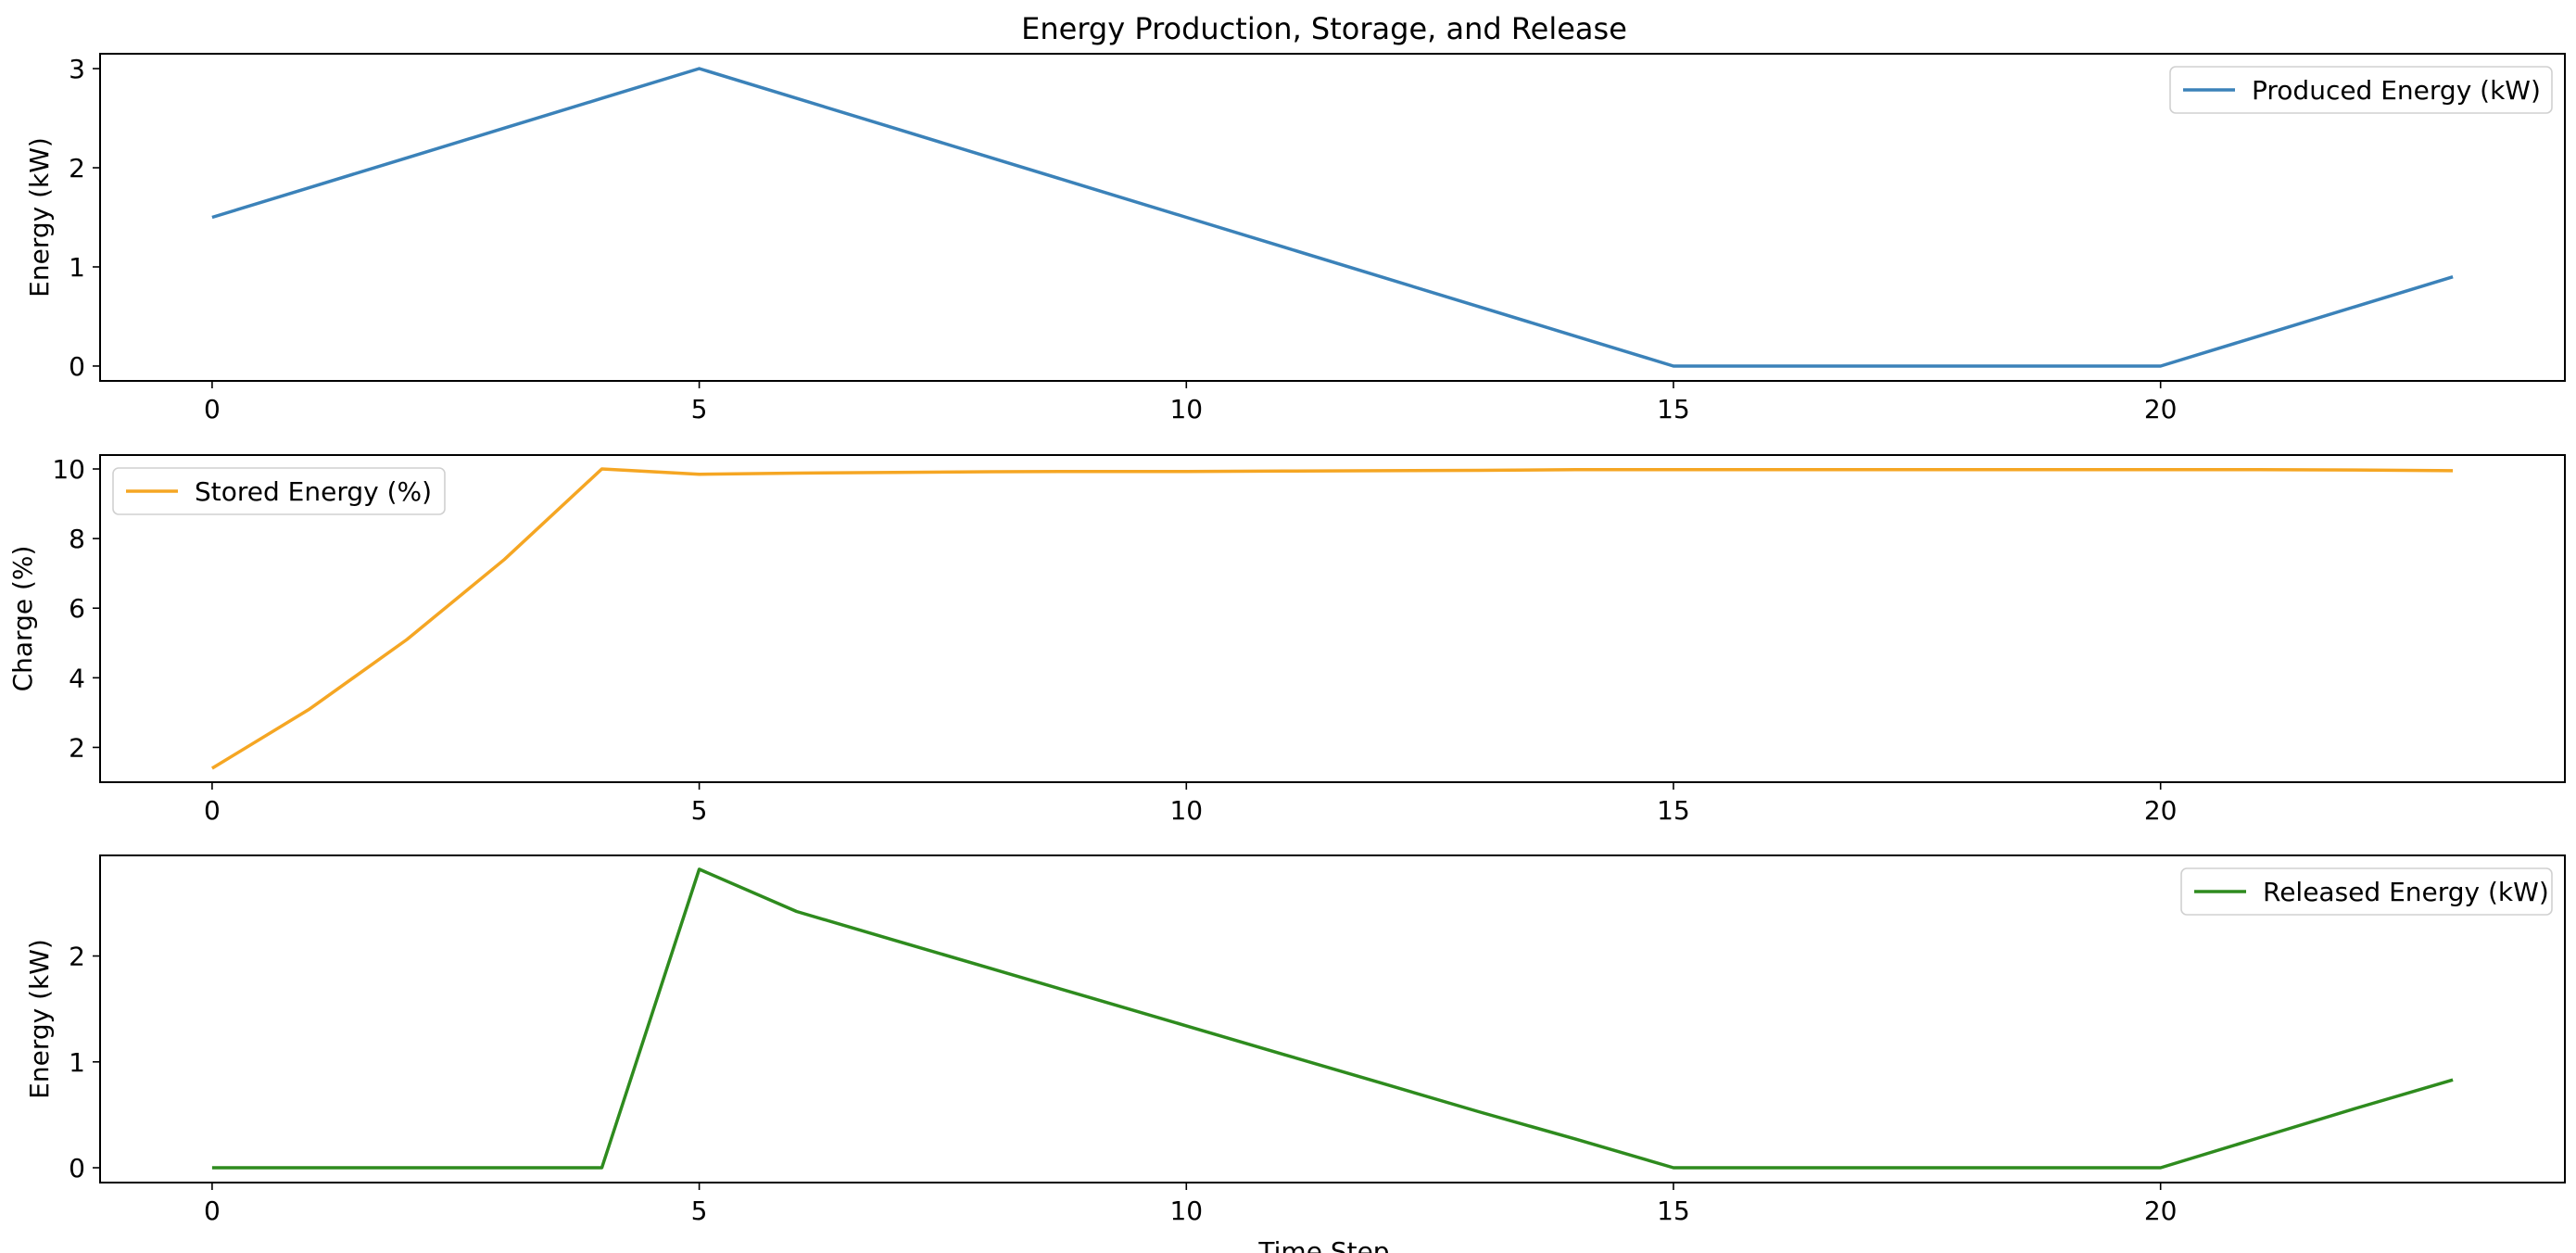  I want to click on y-tick-label: 3, so click(77, 69).